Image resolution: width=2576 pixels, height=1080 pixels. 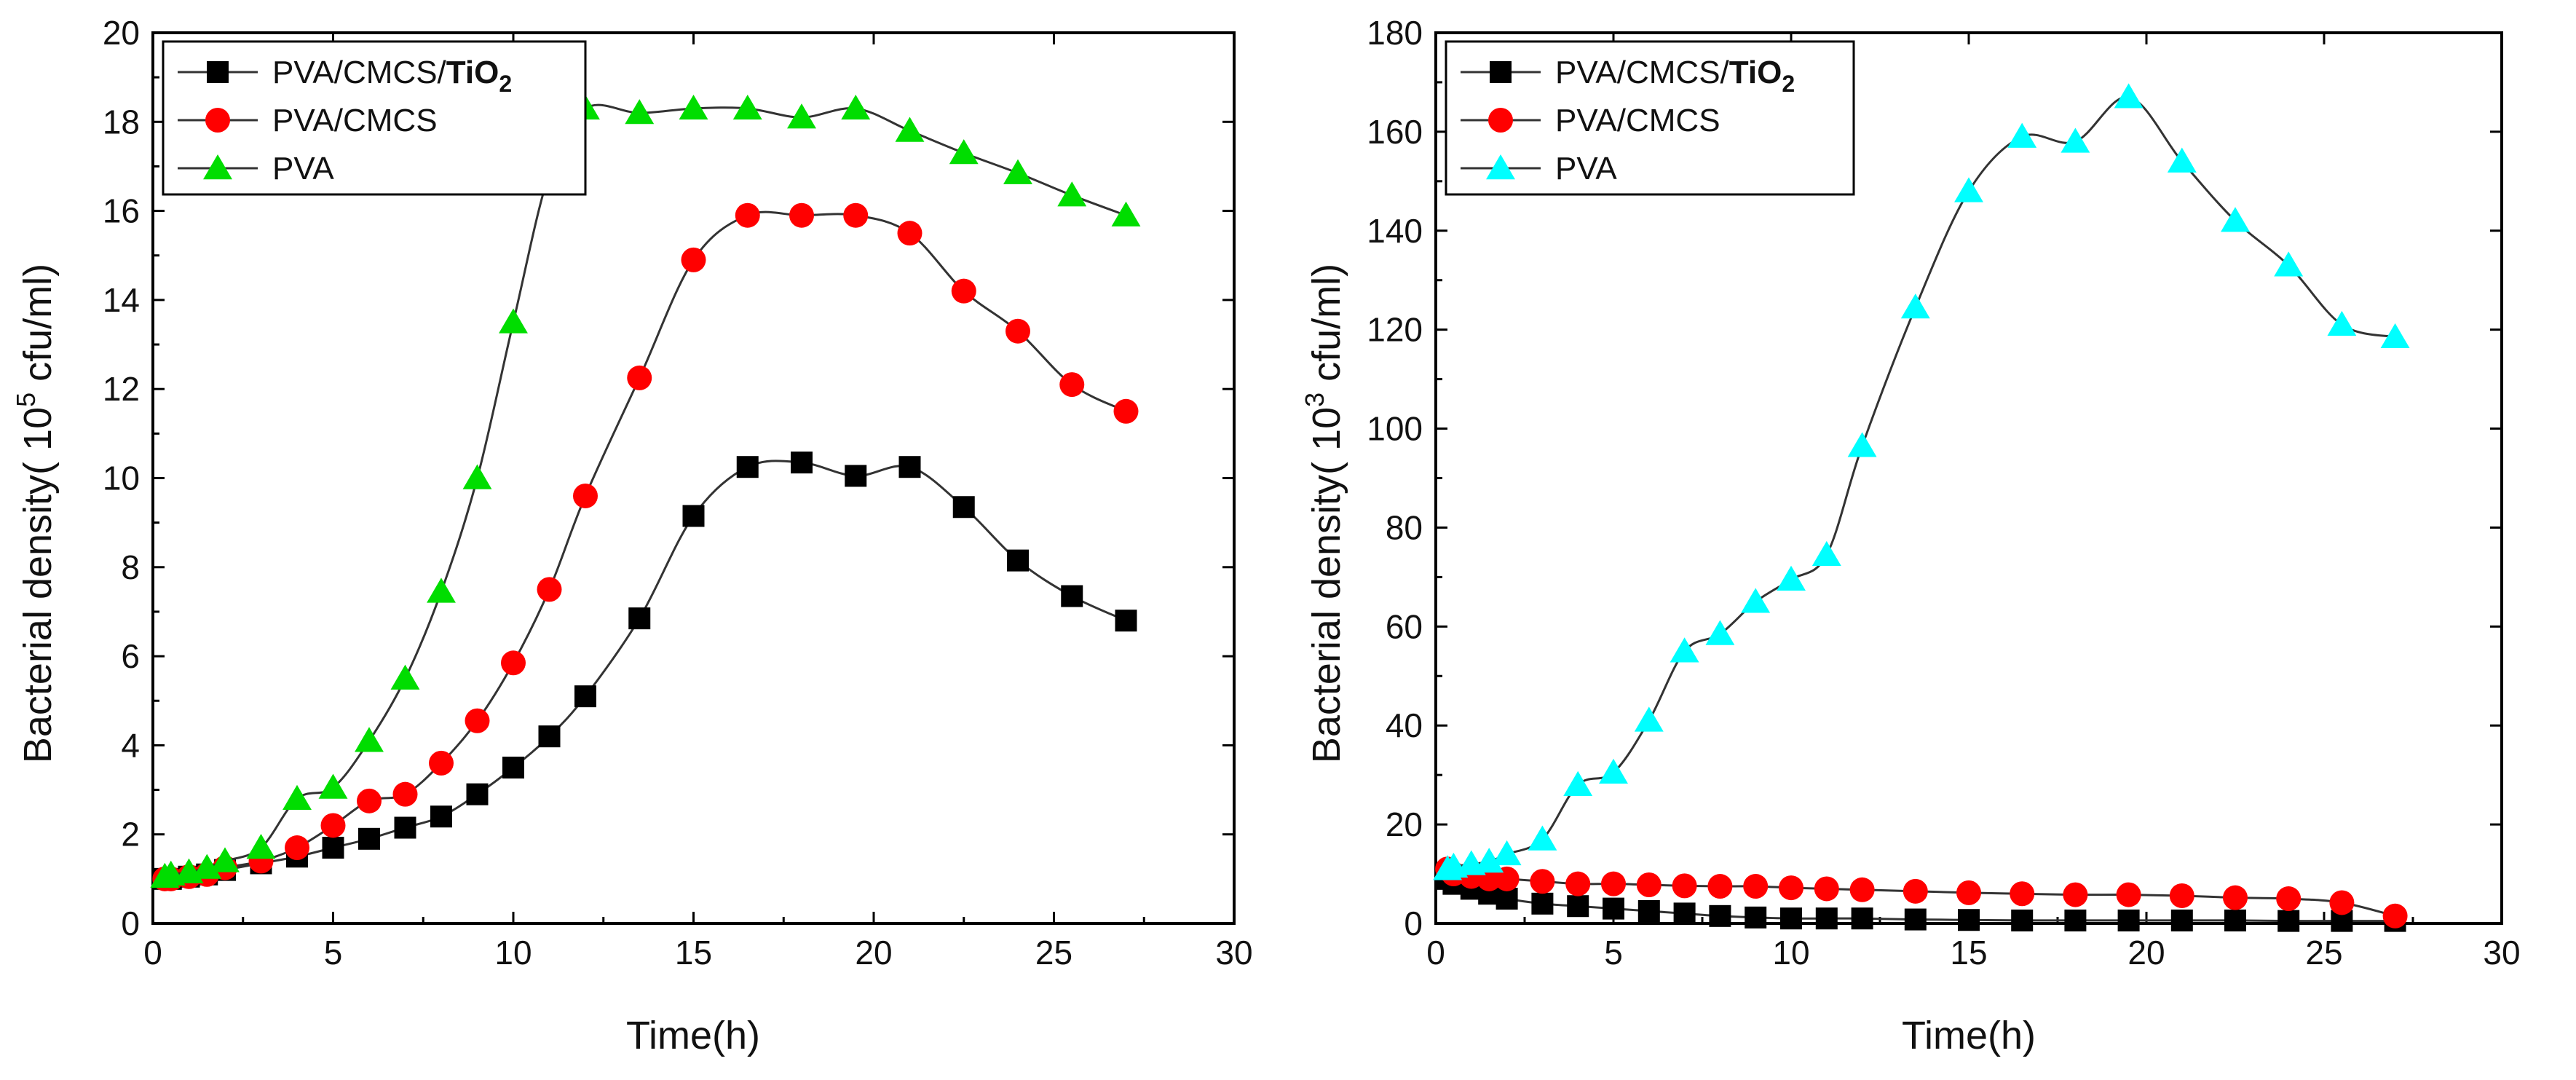 What do you see at coordinates (1790, 952) in the screenshot?
I see `x-tick-label: 10` at bounding box center [1790, 952].